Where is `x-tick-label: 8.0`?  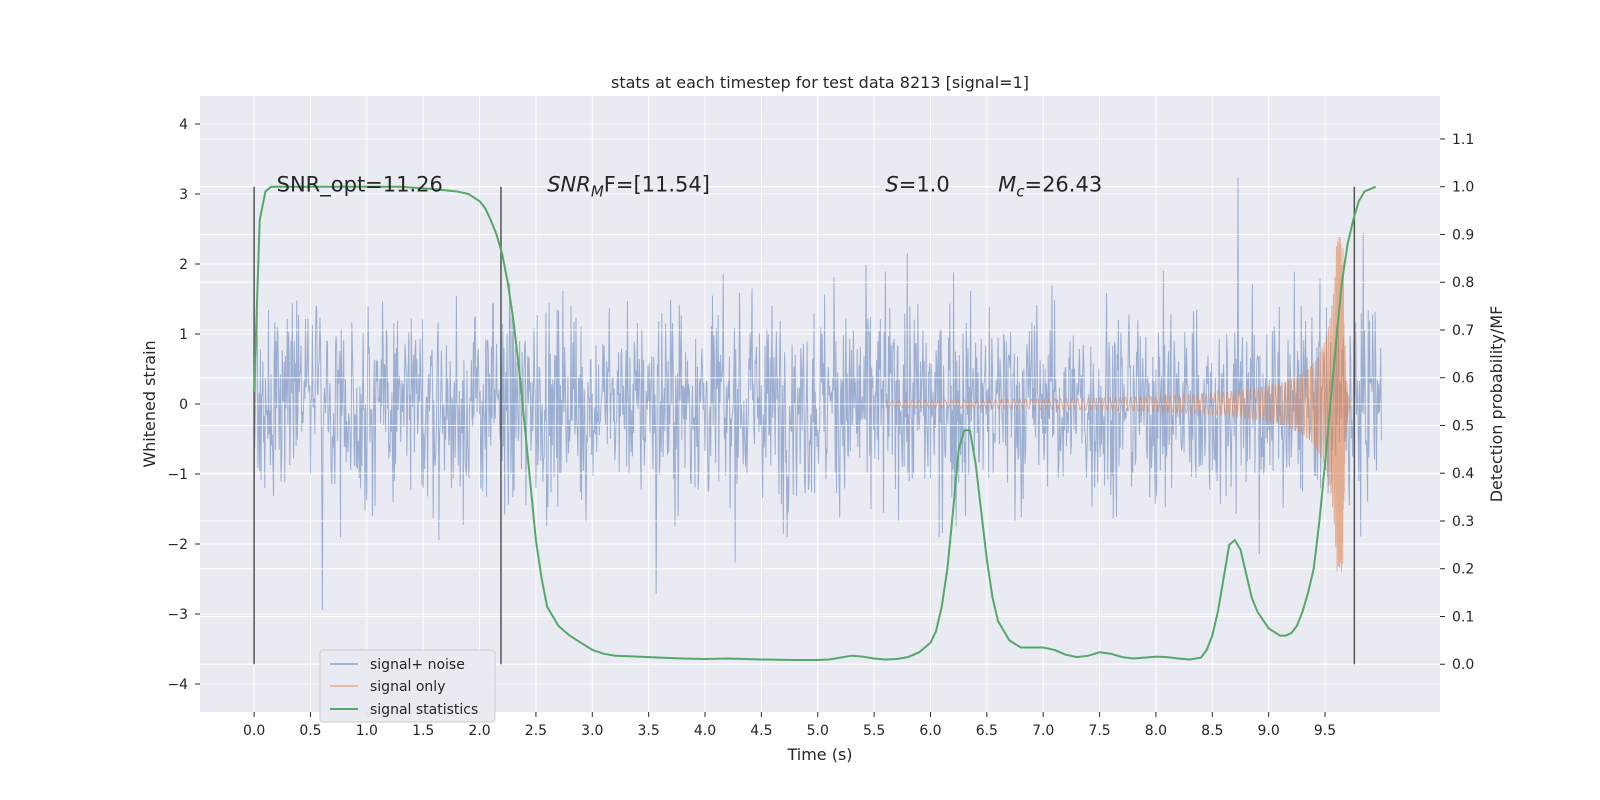
x-tick-label: 8.0 is located at coordinates (1156, 731).